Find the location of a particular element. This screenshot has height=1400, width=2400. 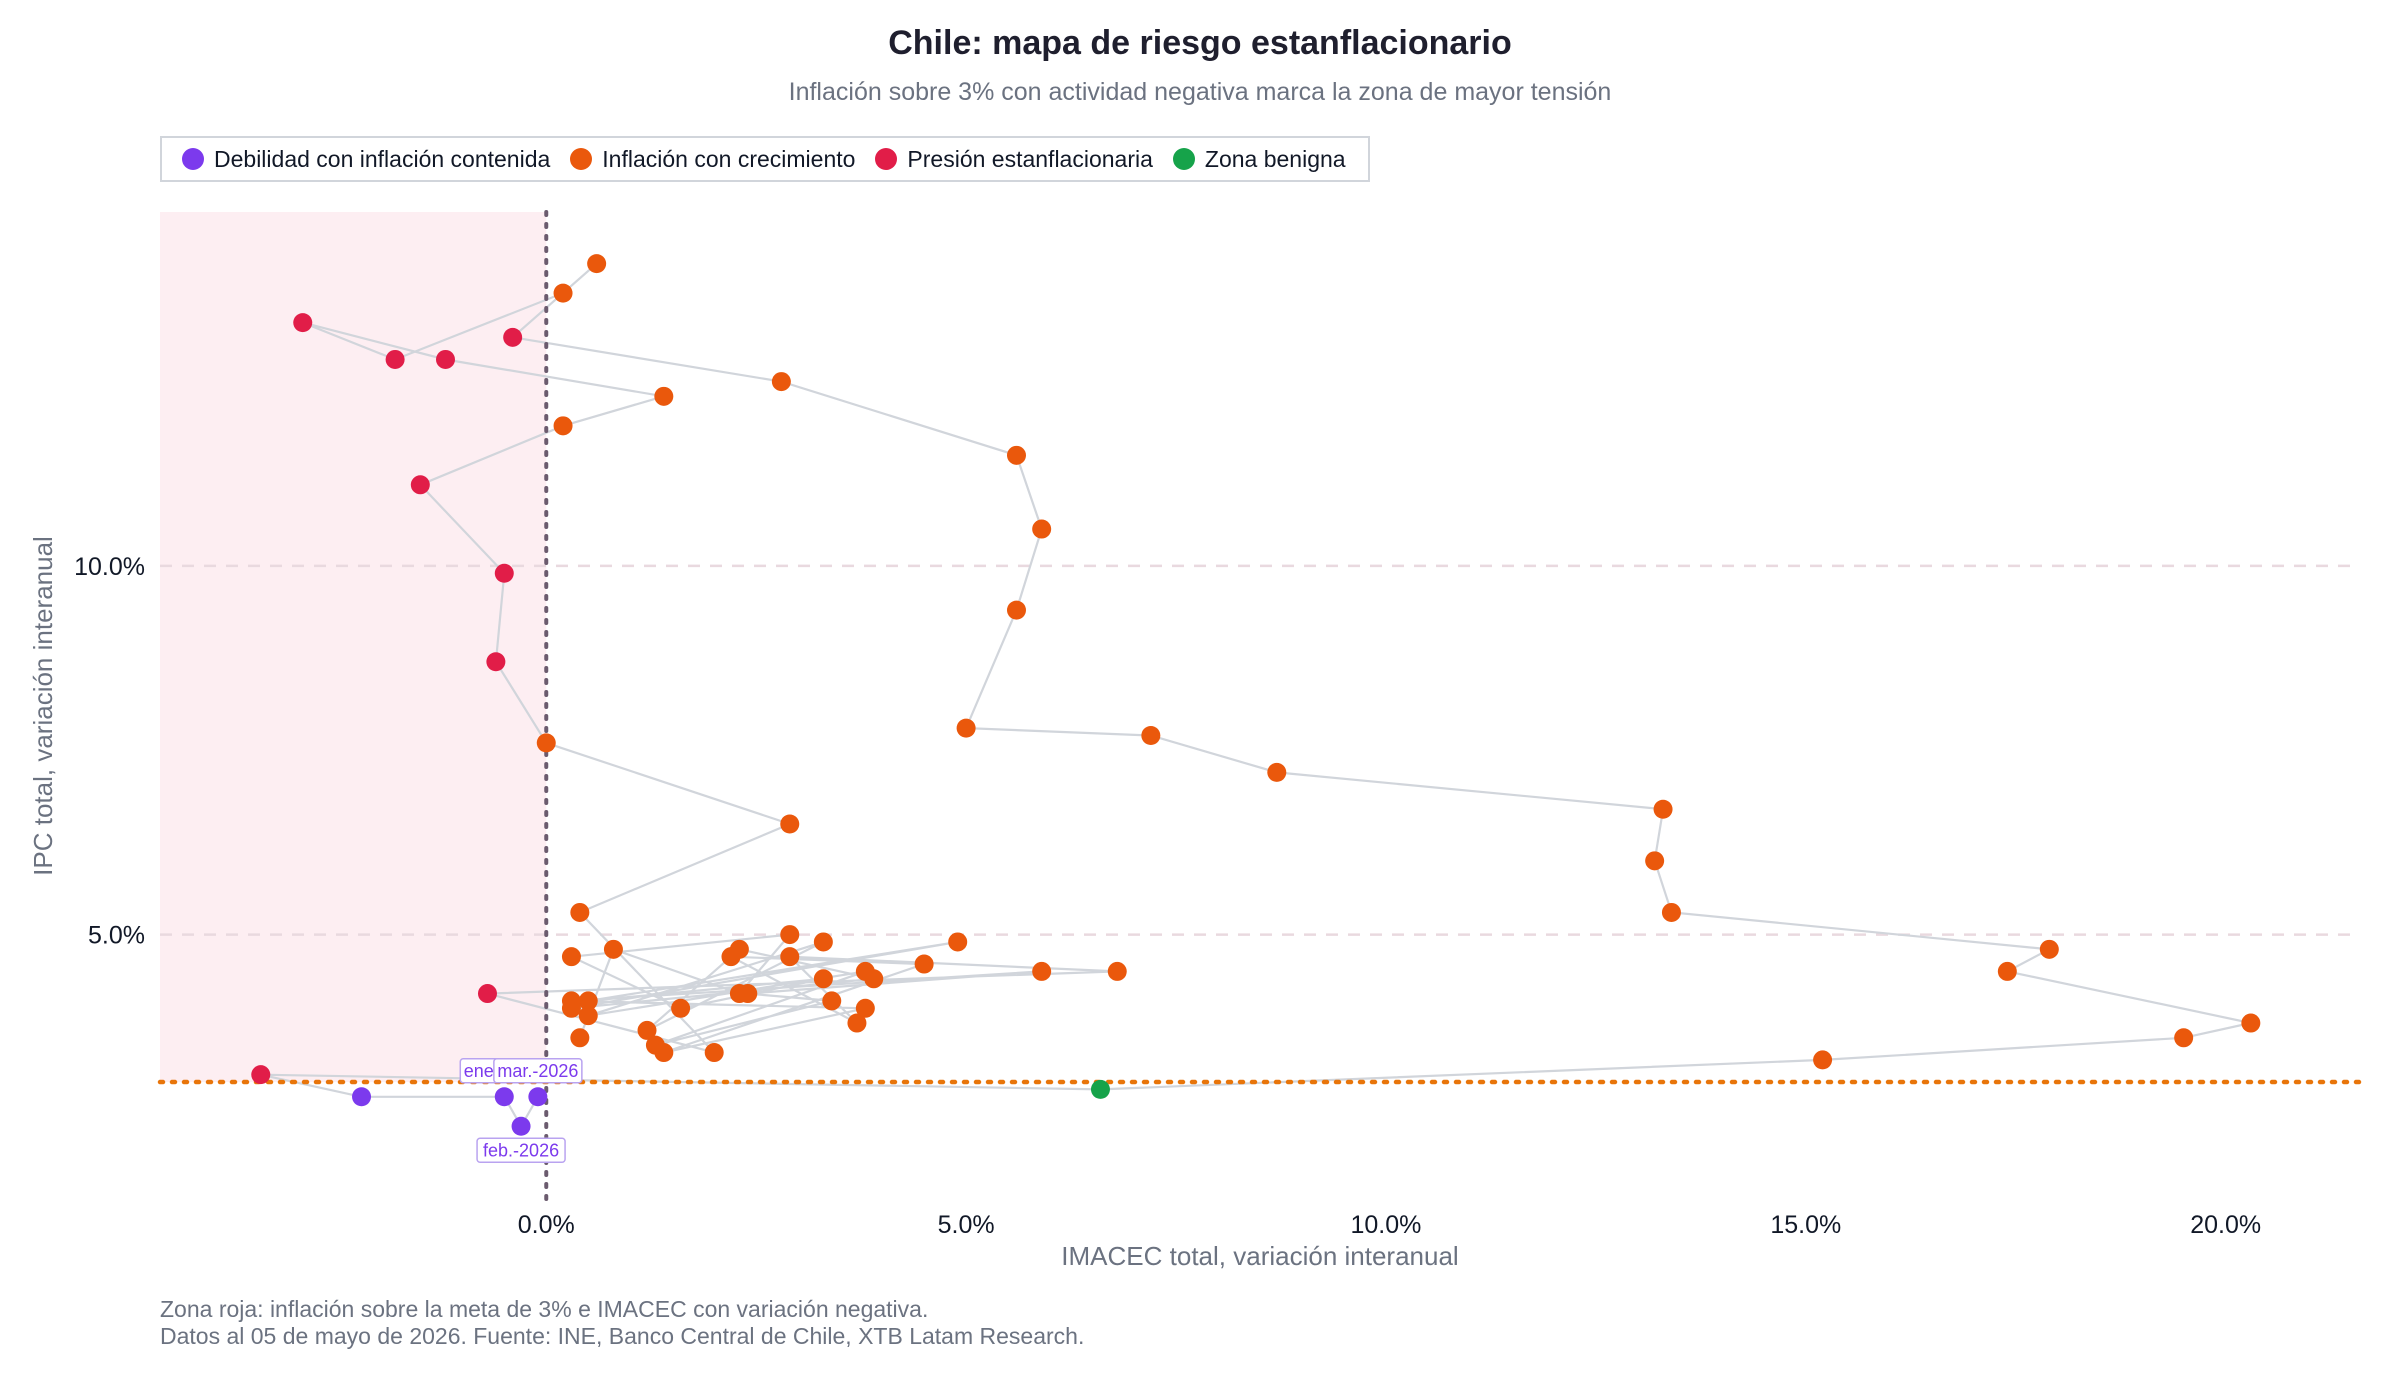

legend-item-benigna: Zona benigna is located at coordinates (1259, 159).